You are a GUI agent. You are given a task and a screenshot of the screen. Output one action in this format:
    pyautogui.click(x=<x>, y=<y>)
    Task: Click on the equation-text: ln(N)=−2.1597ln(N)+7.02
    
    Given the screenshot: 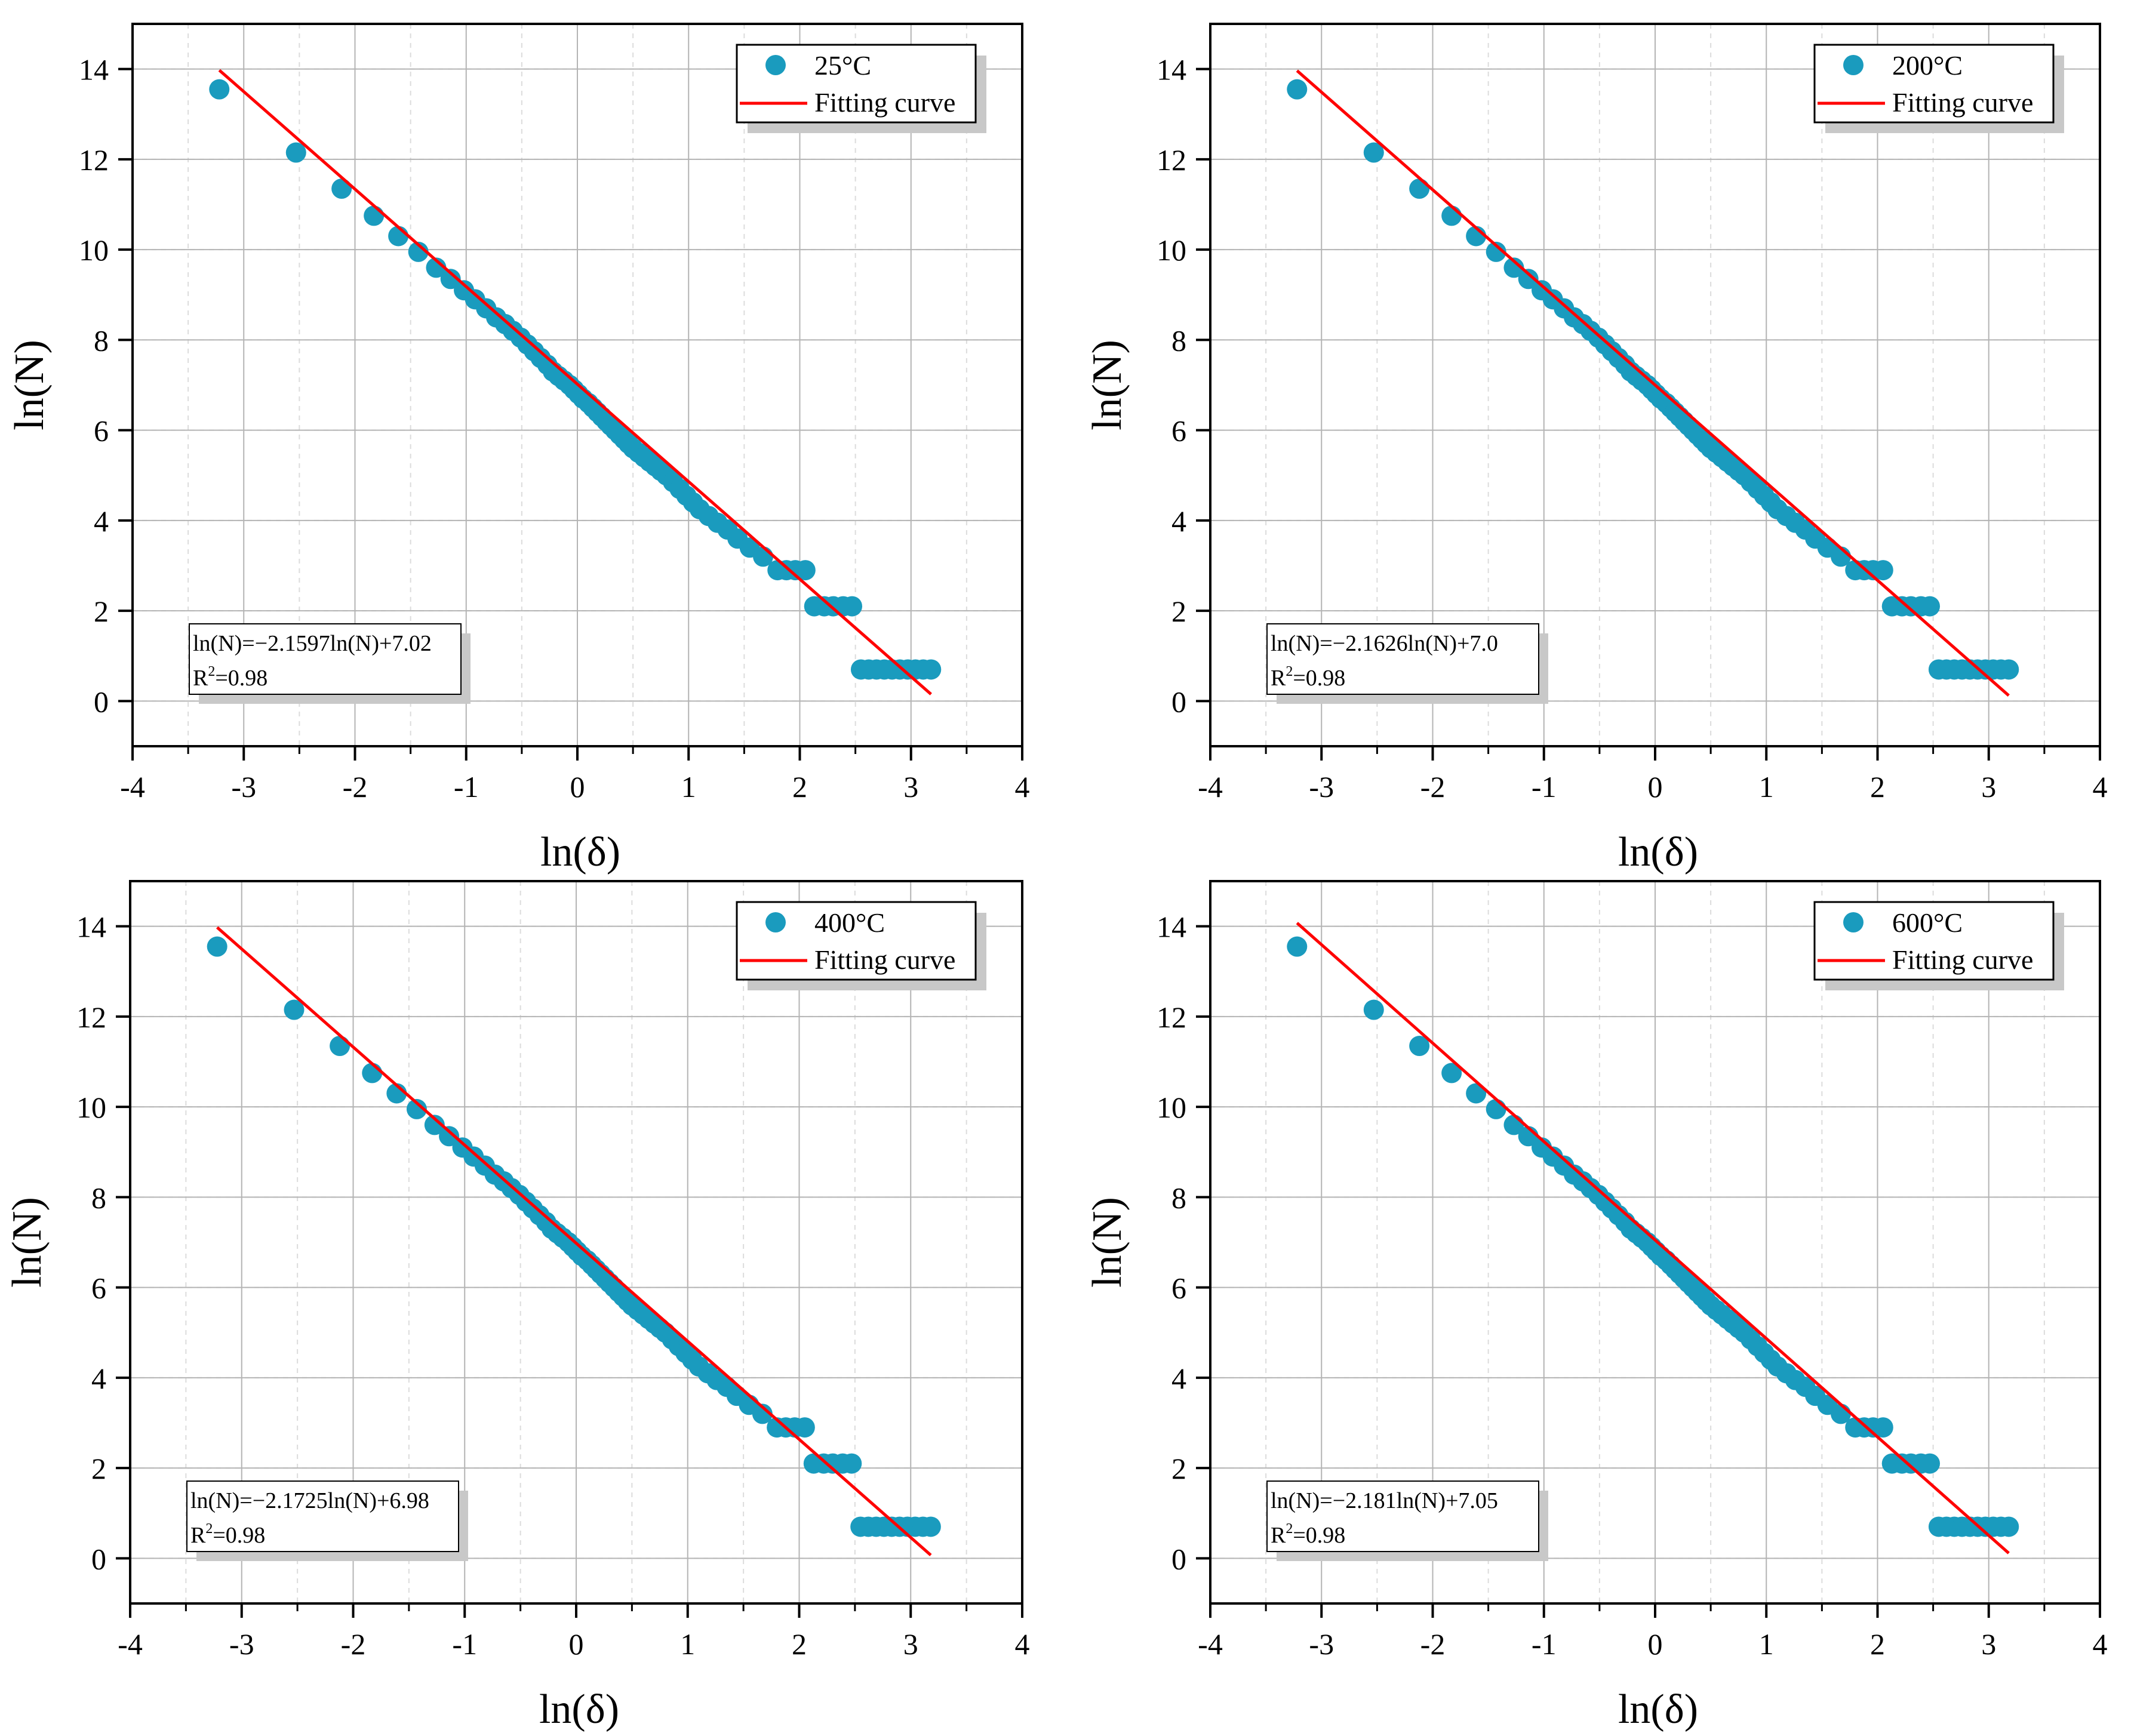 What is the action you would take?
    pyautogui.click(x=312, y=643)
    